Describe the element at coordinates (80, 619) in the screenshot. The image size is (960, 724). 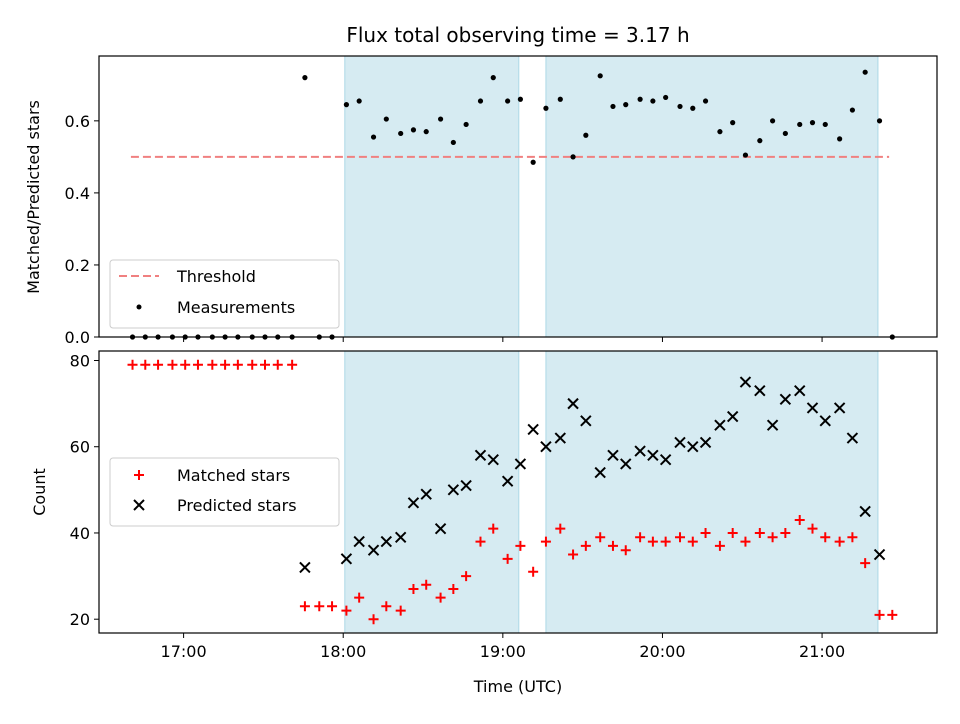
I see `bottom-y-tick-label-0: 20` at that location.